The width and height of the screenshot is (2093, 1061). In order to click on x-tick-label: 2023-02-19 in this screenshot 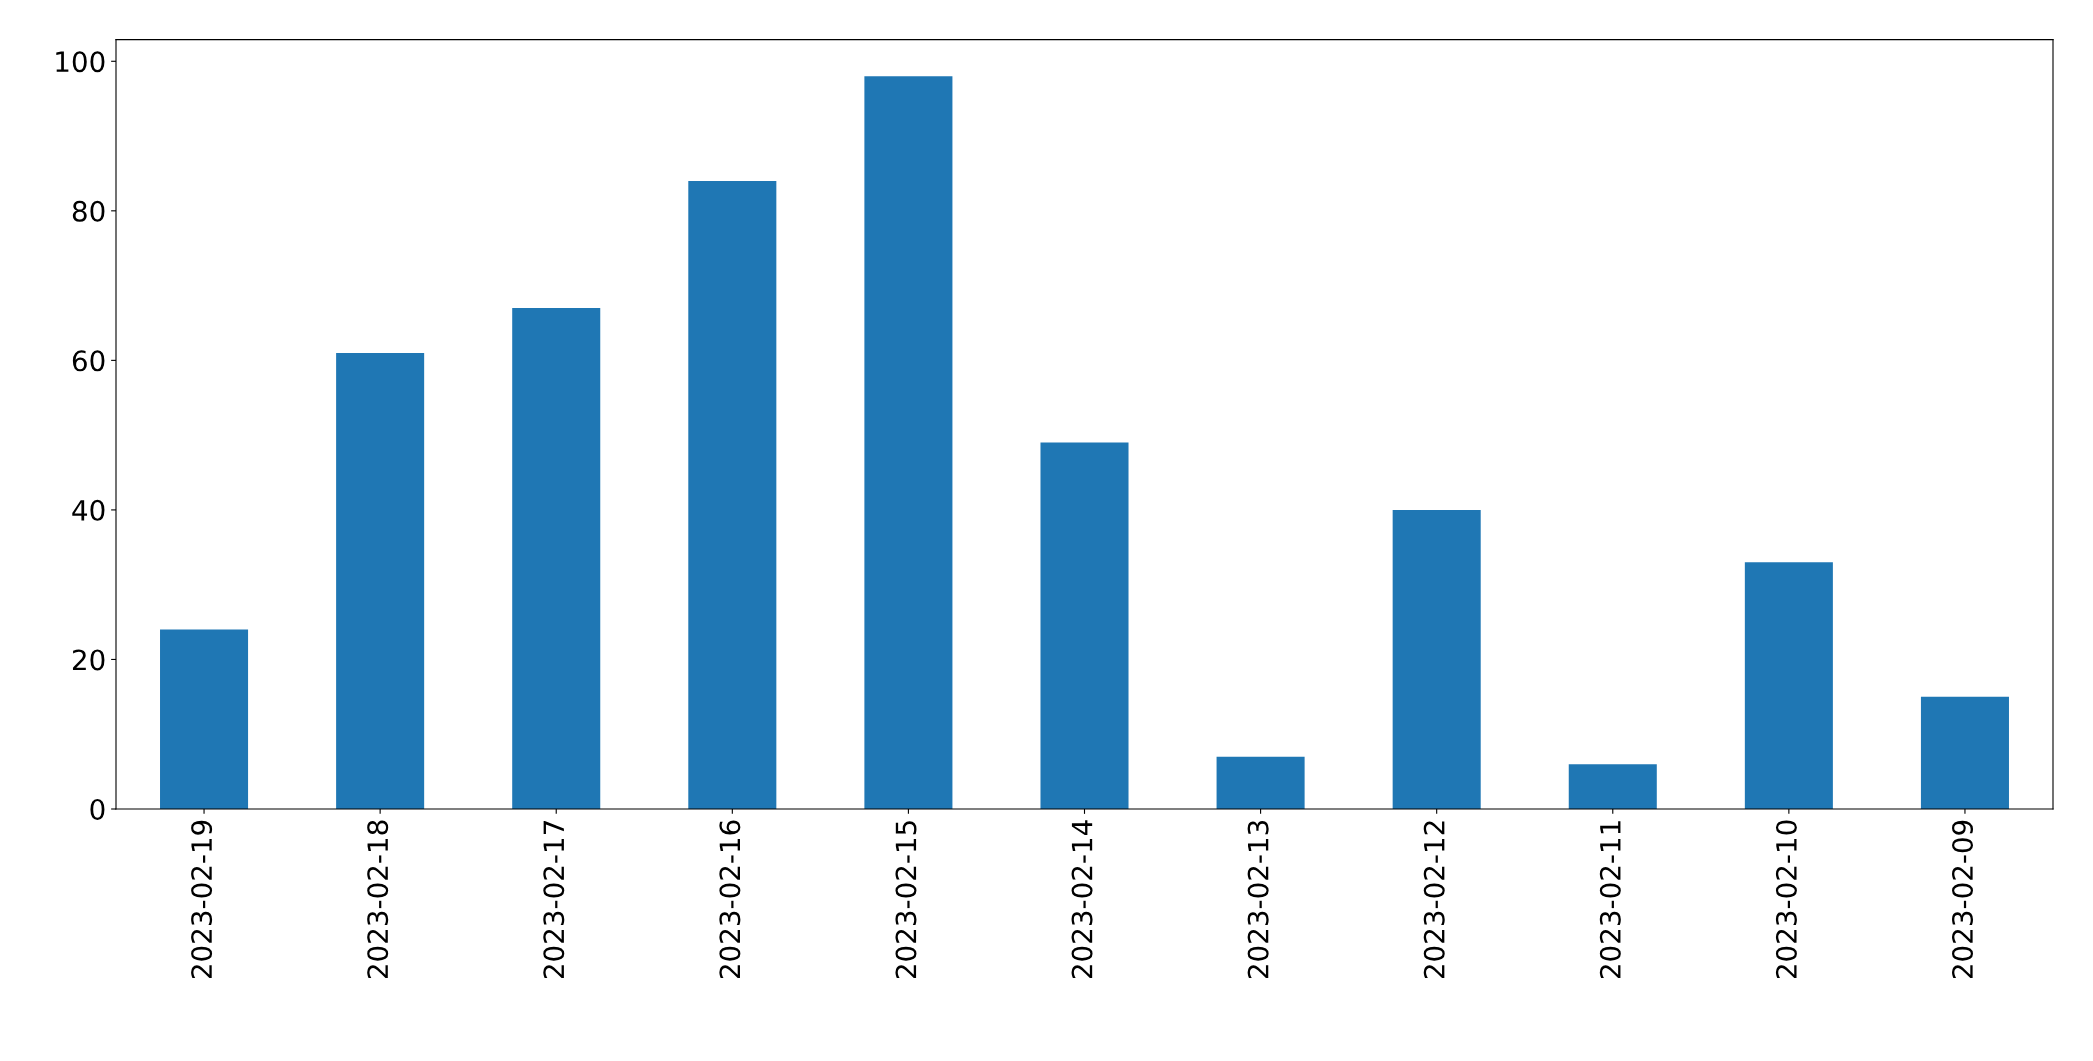, I will do `click(202, 899)`.